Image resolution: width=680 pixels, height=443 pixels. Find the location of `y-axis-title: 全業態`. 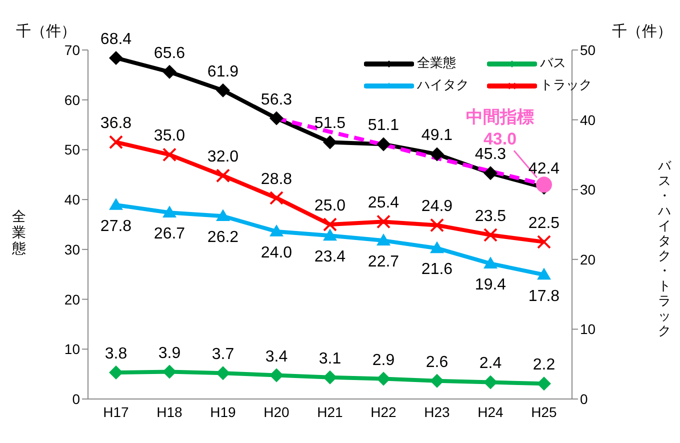

y-axis-title: 全業態 is located at coordinates (19, 232).